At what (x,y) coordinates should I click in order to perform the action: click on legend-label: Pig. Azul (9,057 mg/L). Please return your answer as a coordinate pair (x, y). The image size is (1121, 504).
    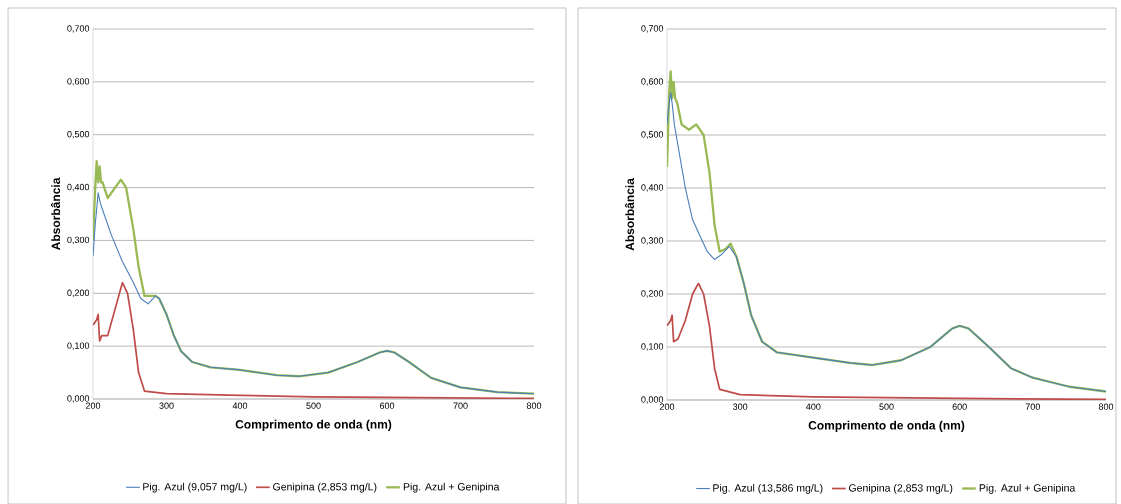
    Looking at the image, I should click on (195, 487).